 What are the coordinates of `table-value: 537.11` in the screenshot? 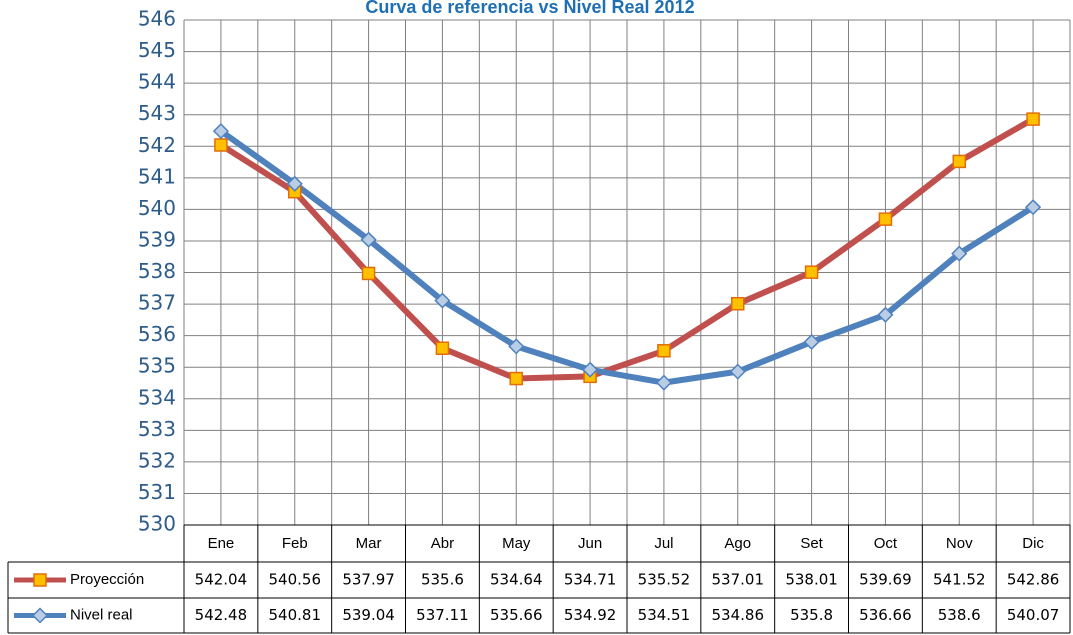 It's located at (442, 615).